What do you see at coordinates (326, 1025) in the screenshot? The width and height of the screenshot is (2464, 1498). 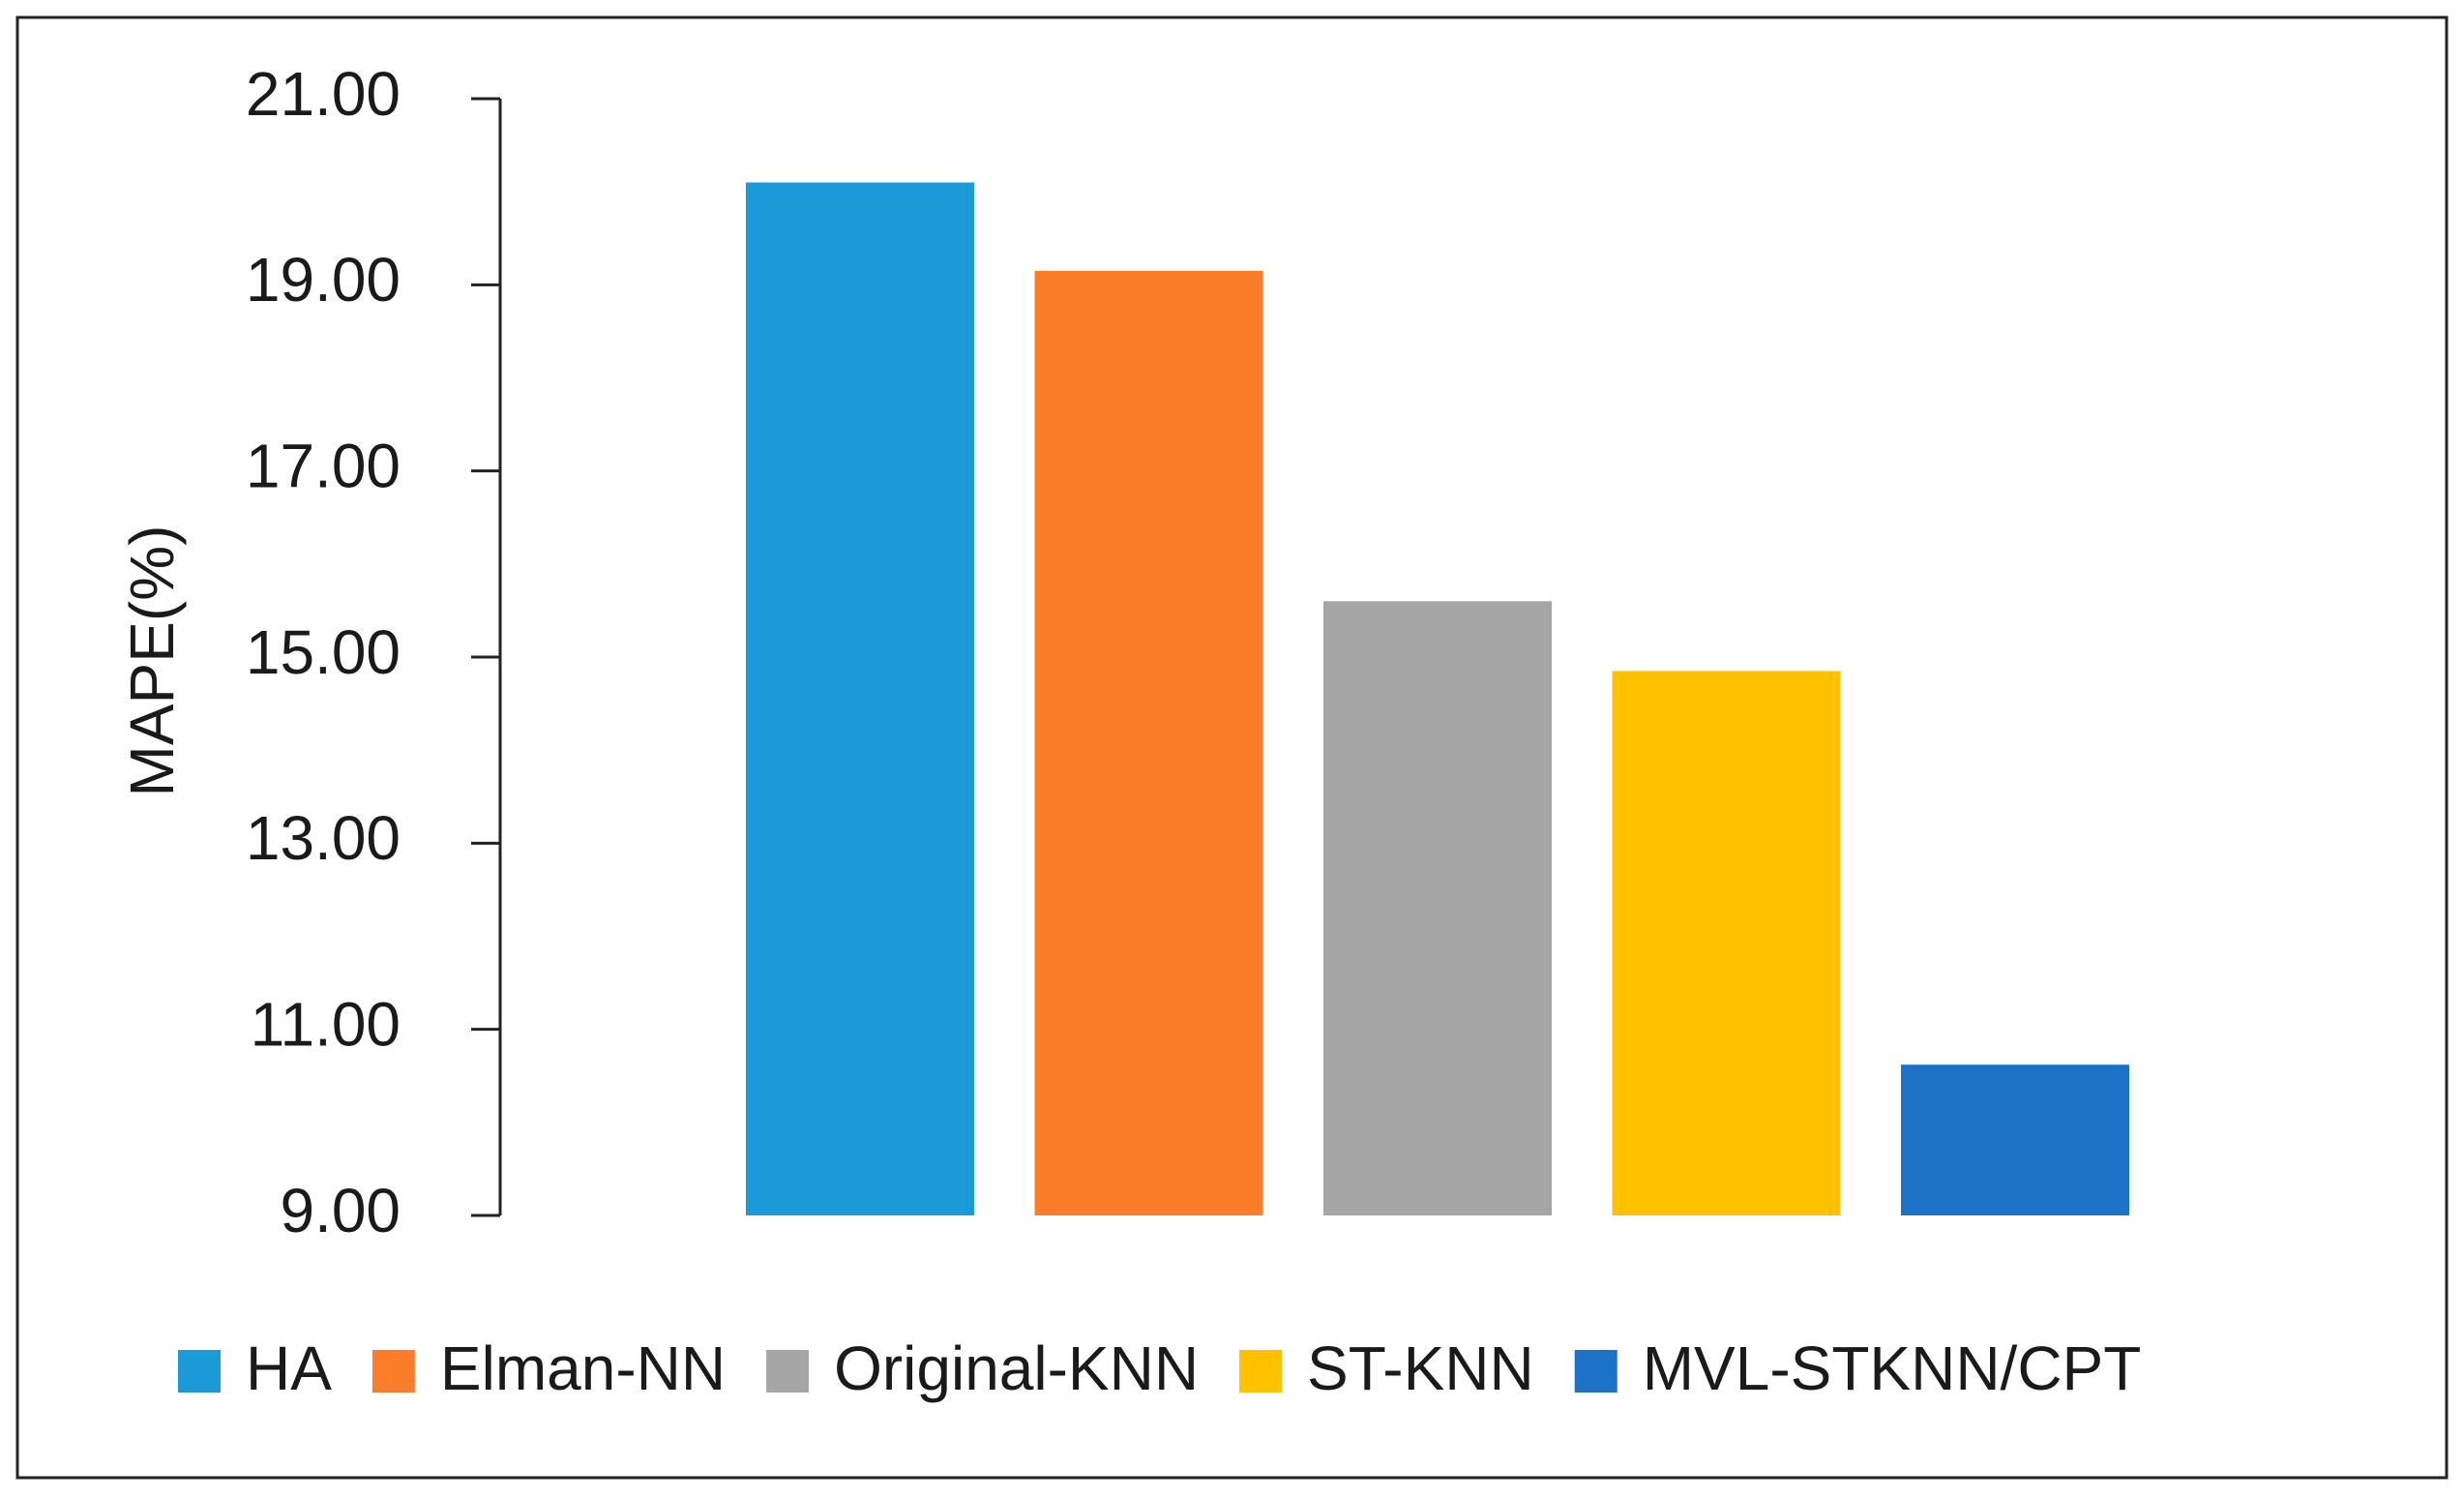 I see `y-tick-label: 11.00` at bounding box center [326, 1025].